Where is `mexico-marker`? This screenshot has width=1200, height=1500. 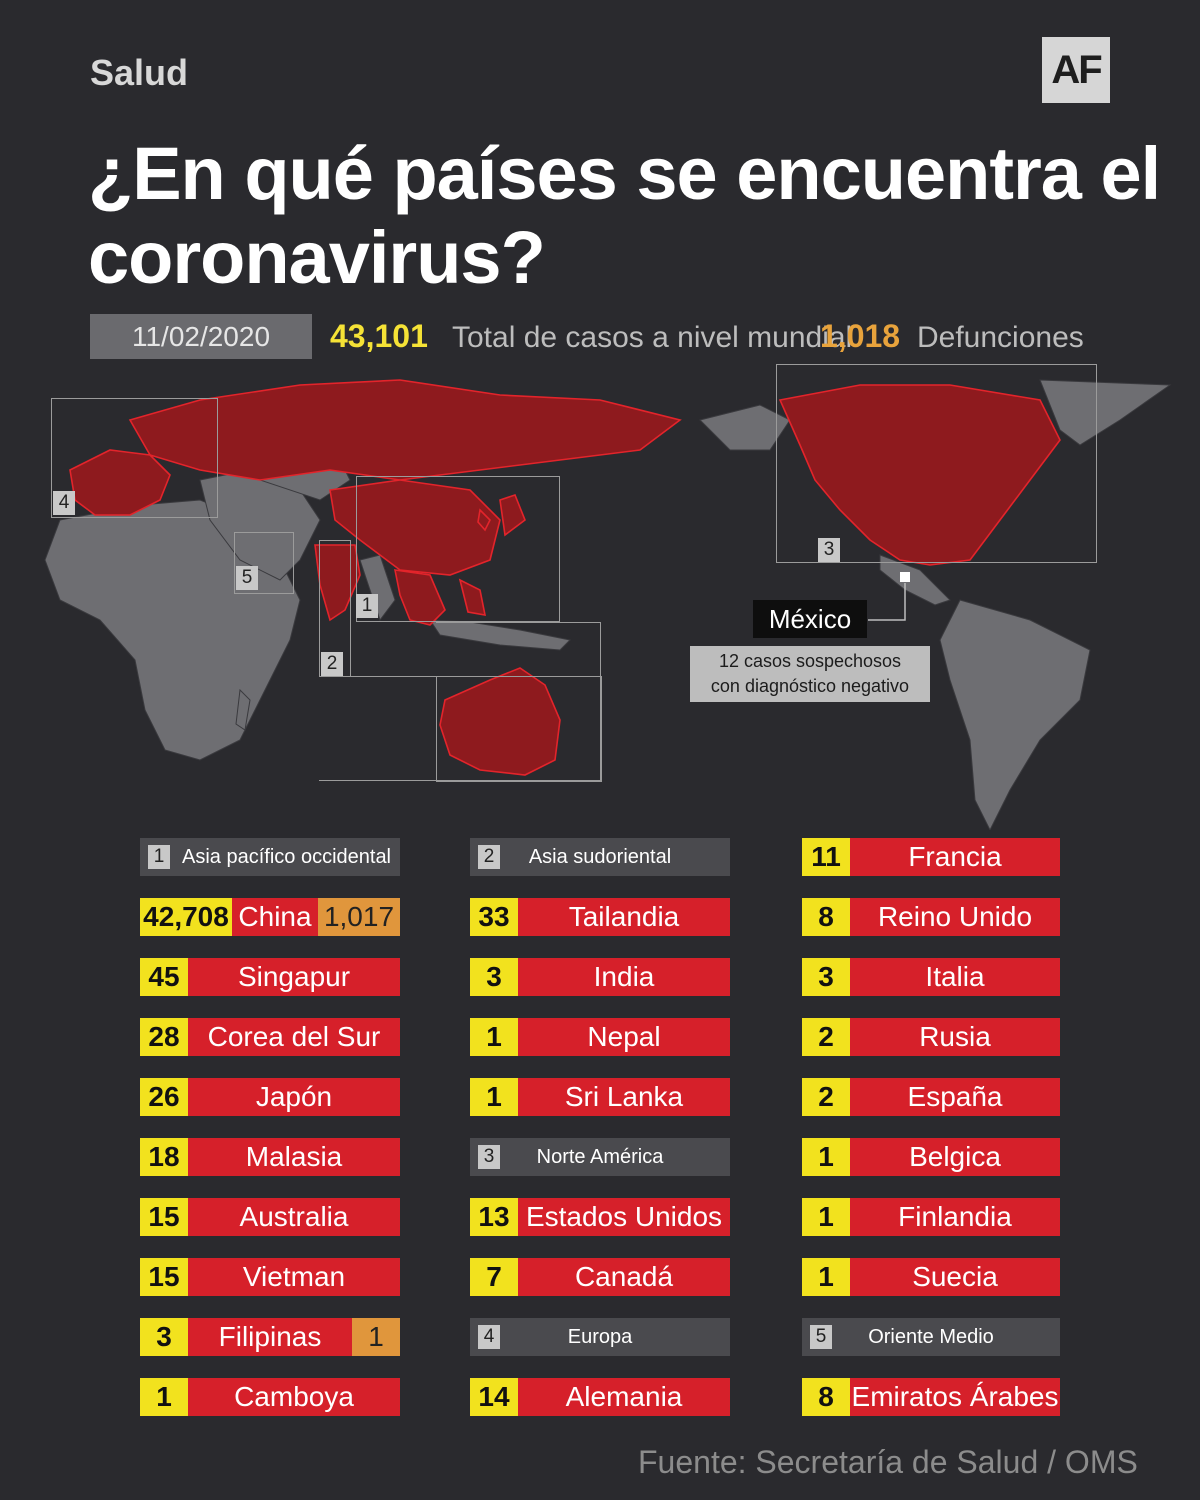 mexico-marker is located at coordinates (905, 577).